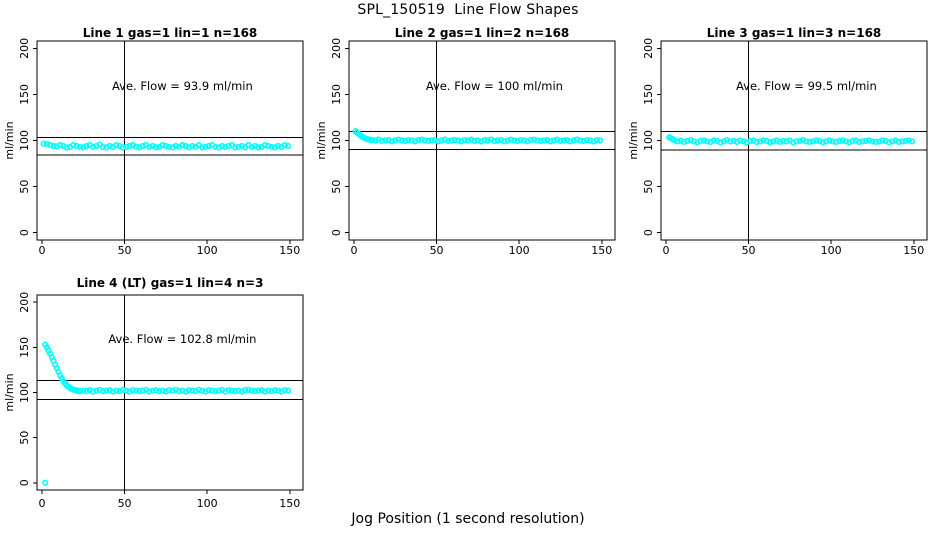 The image size is (936, 540). I want to click on y-tick-label: 0, so click(24, 232).